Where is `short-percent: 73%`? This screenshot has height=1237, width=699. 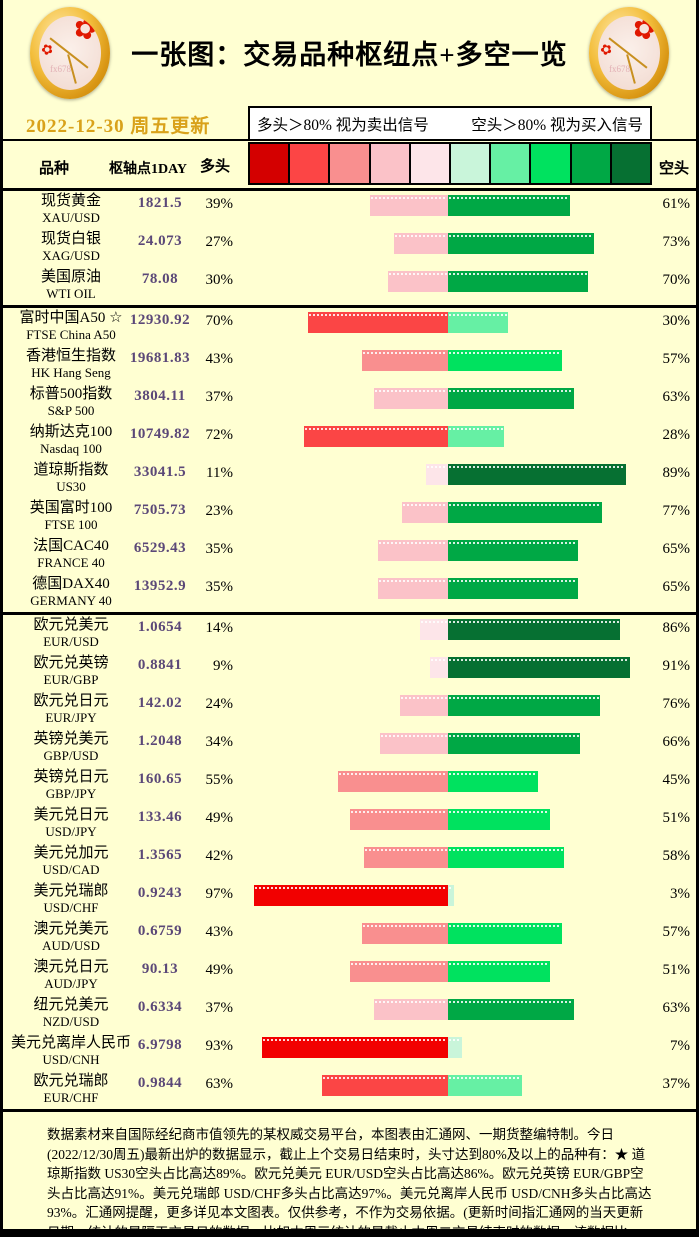 short-percent: 73% is located at coordinates (676, 242).